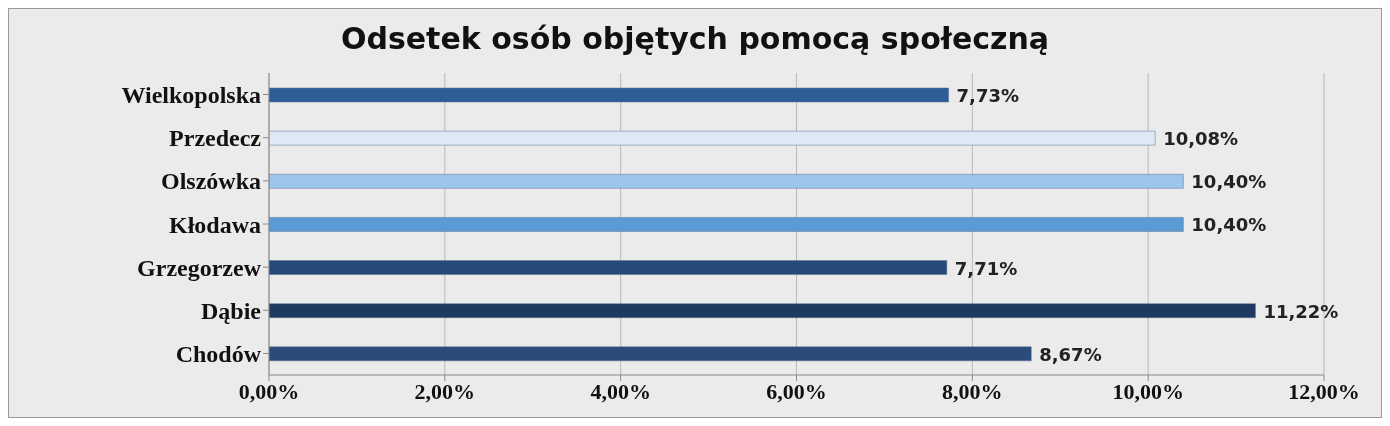 The height and width of the screenshot is (426, 1390). What do you see at coordinates (191, 95) in the screenshot?
I see `y-tick-label: Wielkopolska` at bounding box center [191, 95].